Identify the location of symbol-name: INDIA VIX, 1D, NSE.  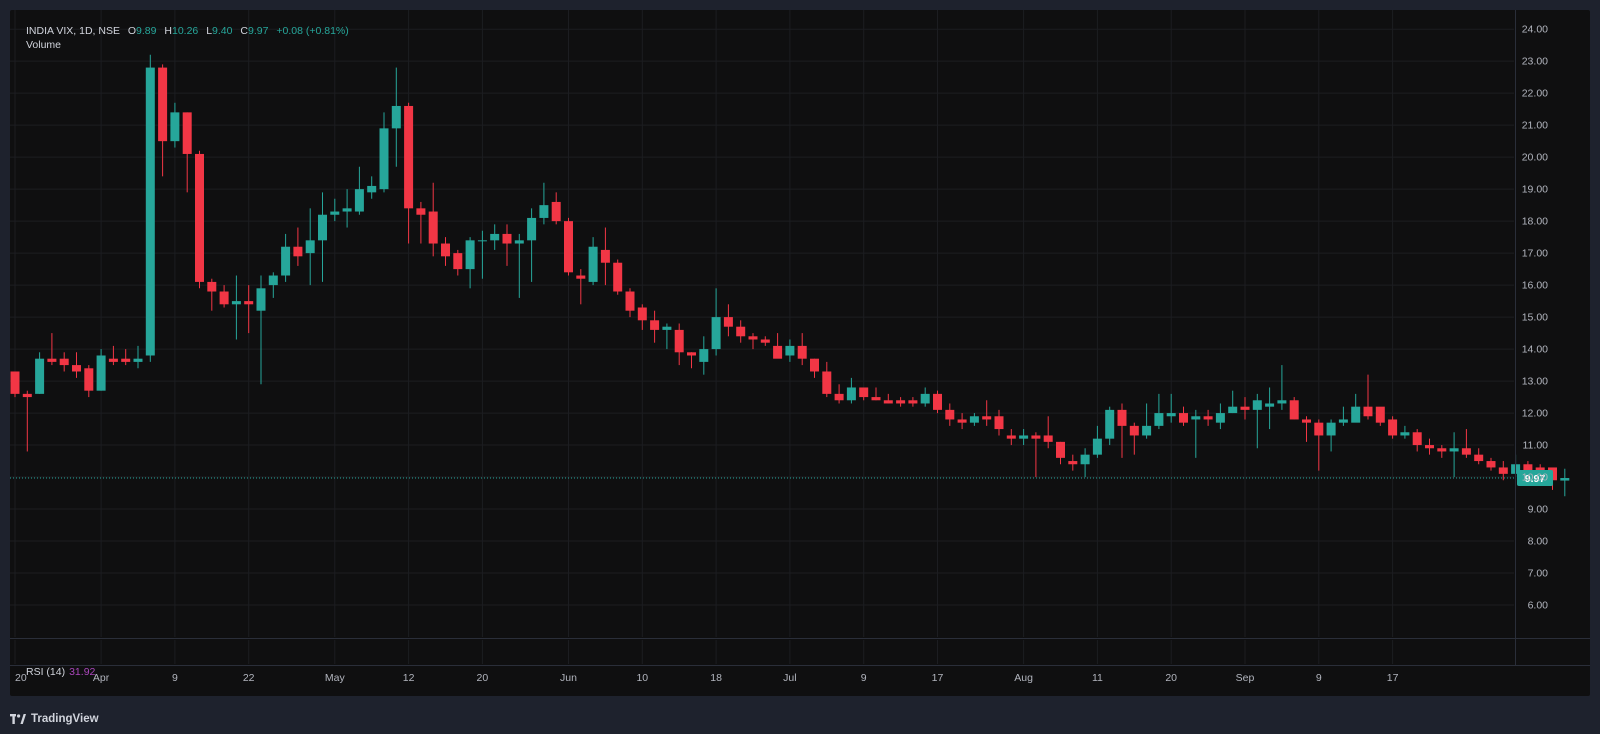
(73, 31).